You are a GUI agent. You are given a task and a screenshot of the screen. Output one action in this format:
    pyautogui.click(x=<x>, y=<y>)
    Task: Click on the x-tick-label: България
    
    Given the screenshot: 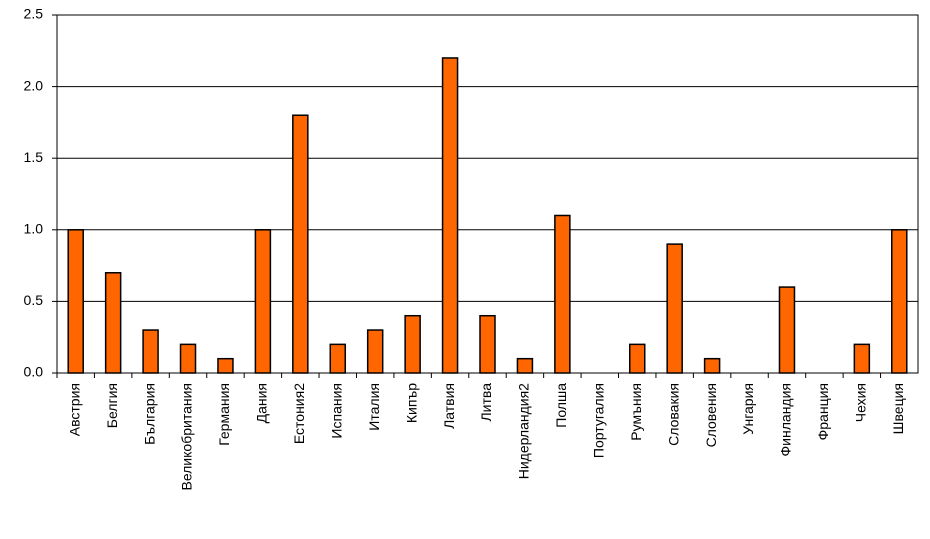 What is the action you would take?
    pyautogui.click(x=149, y=414)
    